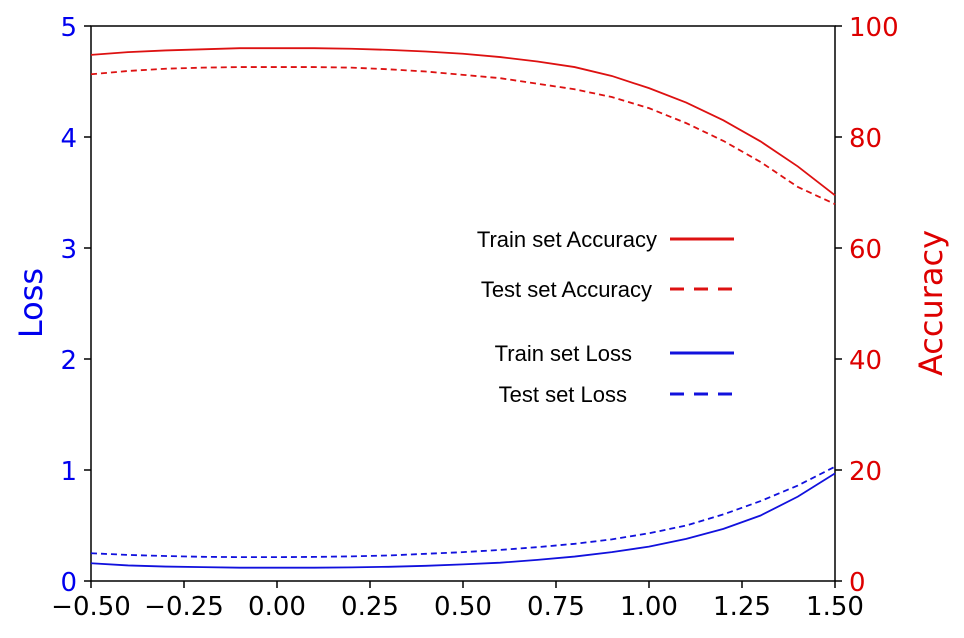 The image size is (964, 638). Describe the element at coordinates (649, 607) in the screenshot. I see `x-tick-label: 1.00` at that location.